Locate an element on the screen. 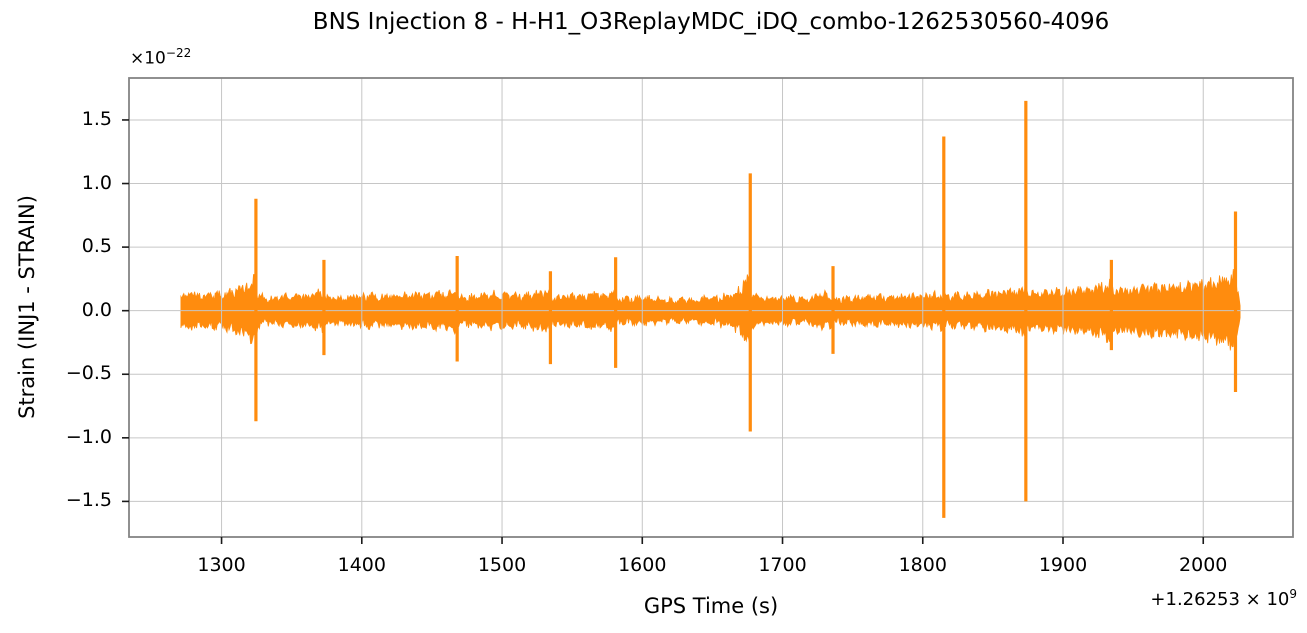 Image resolution: width=1307 pixels, height=633 pixels. y-tick-label: −0.5 is located at coordinates (88, 373).